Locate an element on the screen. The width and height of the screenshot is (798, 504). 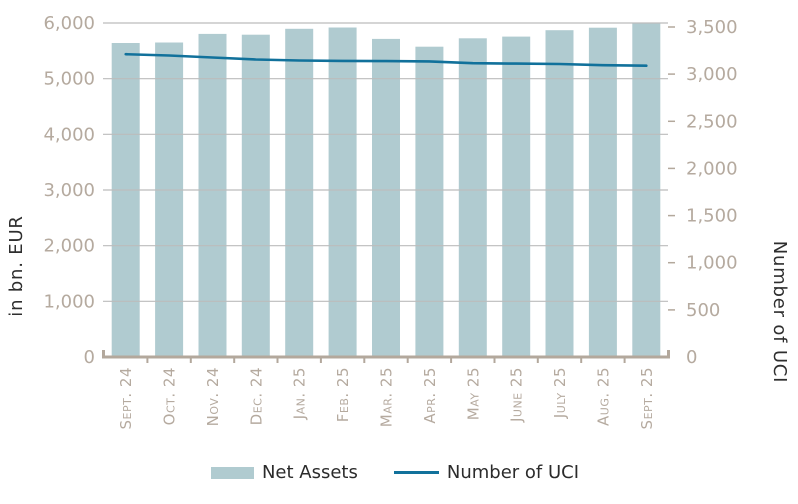
legend-label-net-assets: Net Assets is located at coordinates (309, 472).